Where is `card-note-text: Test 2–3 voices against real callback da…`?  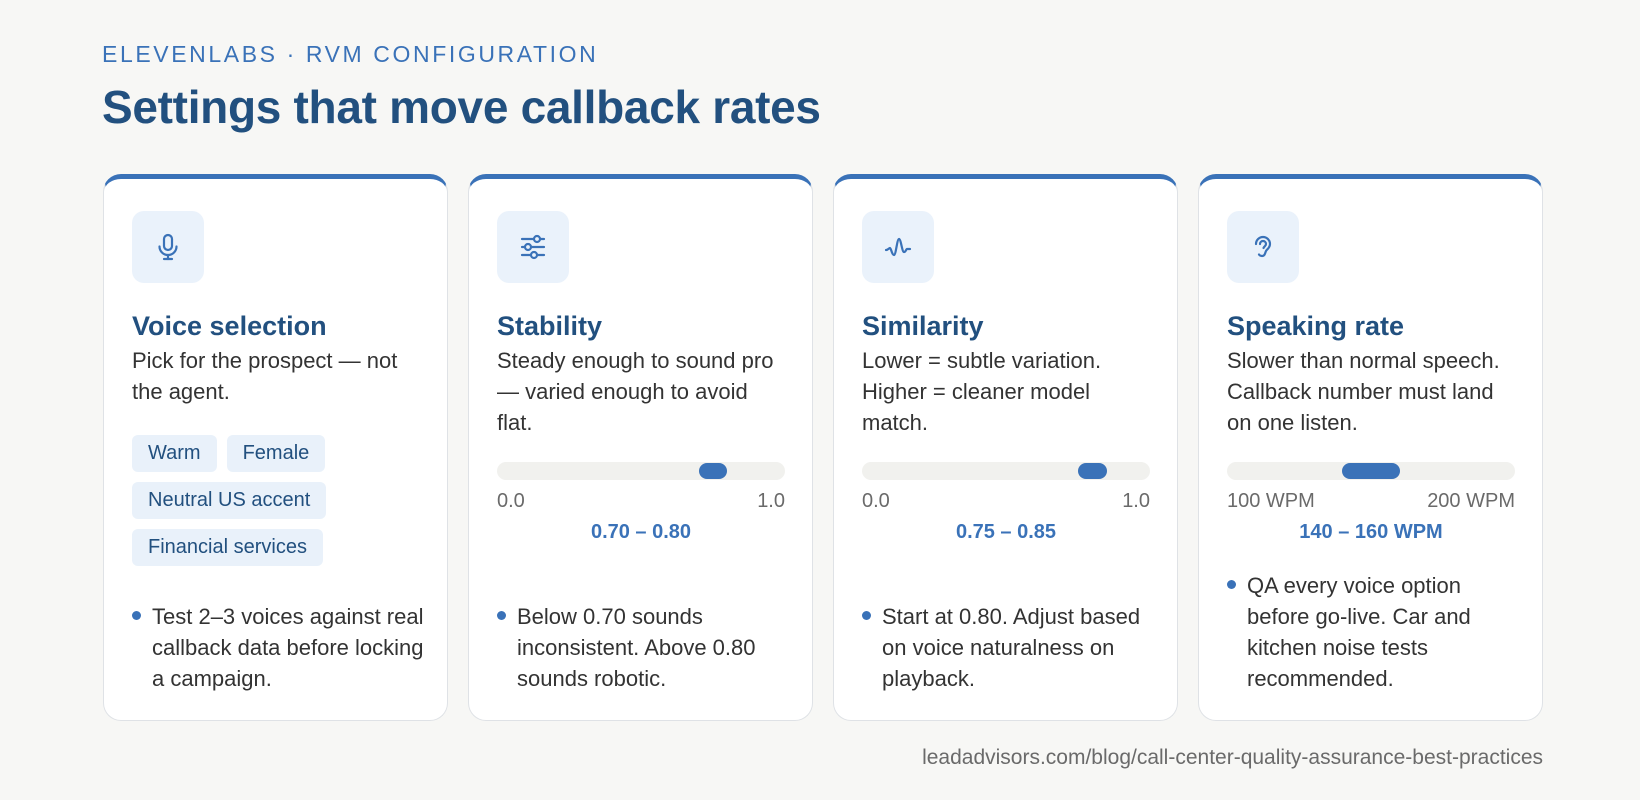 card-note-text: Test 2–3 voices against real callback da… is located at coordinates (288, 647).